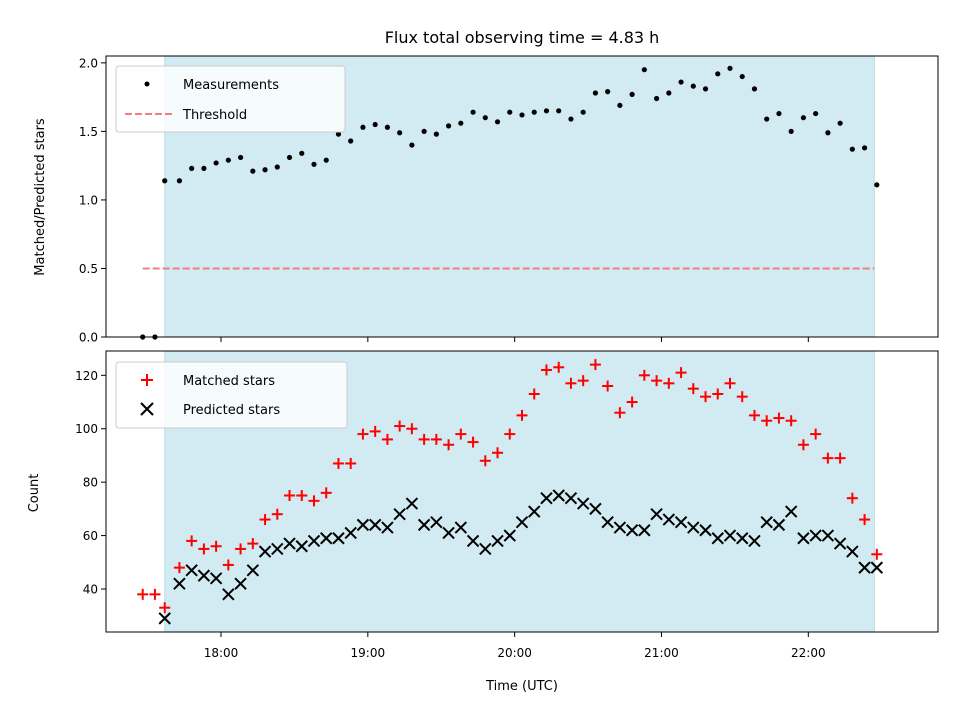 Image resolution: width=960 pixels, height=720 pixels. What do you see at coordinates (147, 380) in the screenshot?
I see `matched-legend-marker` at bounding box center [147, 380].